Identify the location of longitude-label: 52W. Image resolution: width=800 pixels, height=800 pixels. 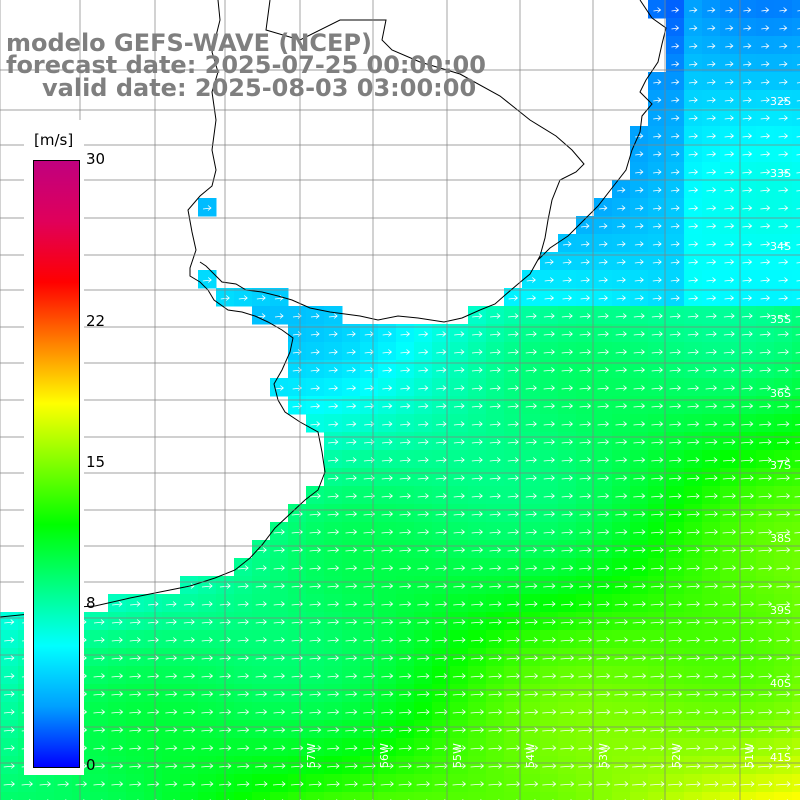
(676, 755).